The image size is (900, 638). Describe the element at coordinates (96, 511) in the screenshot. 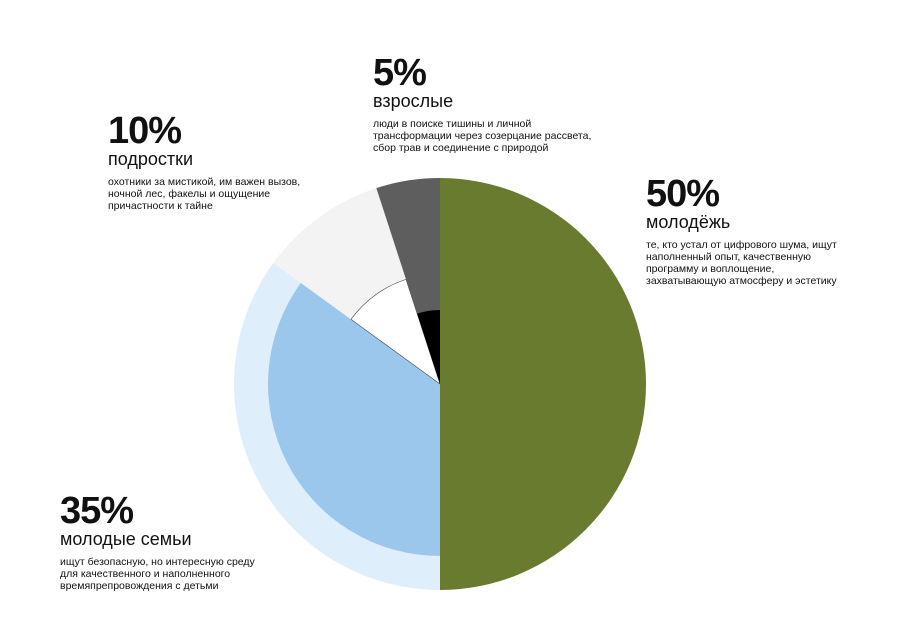

I see `value-label: 35%` at that location.